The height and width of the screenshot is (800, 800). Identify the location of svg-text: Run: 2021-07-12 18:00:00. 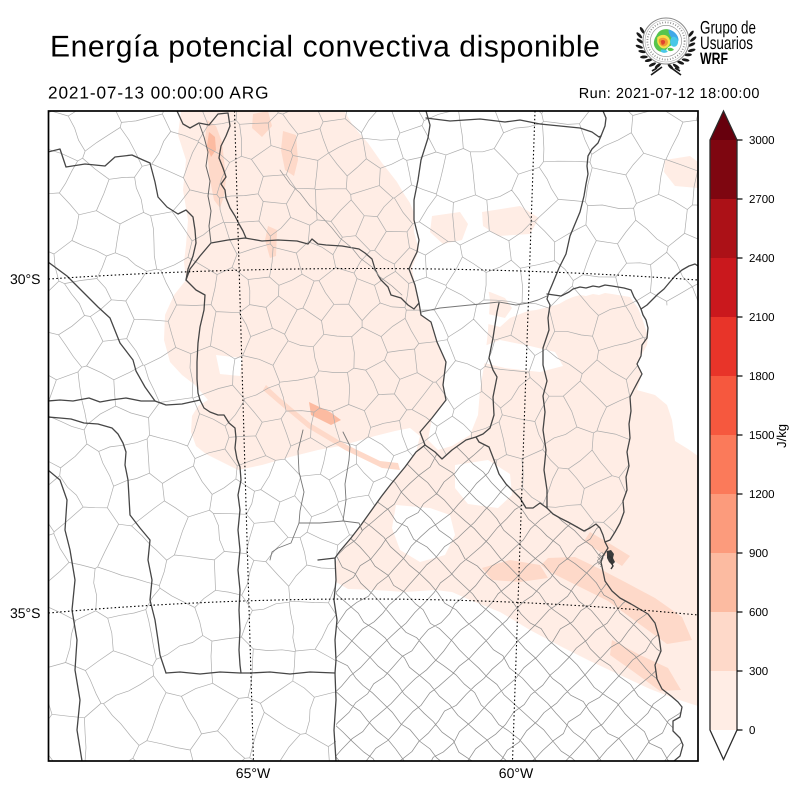
(669, 94).